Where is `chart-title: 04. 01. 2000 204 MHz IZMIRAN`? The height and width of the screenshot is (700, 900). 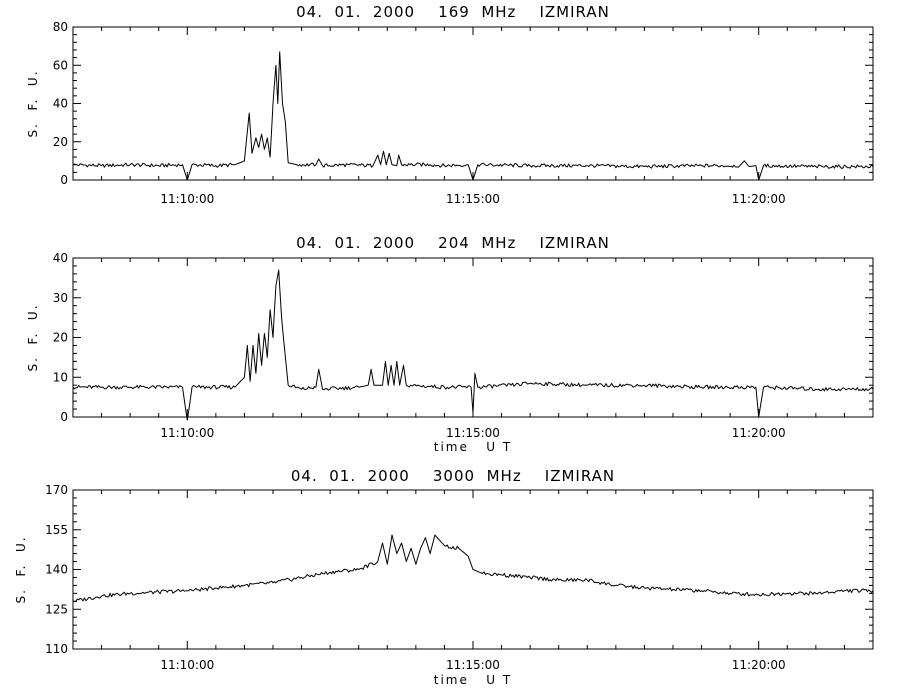 chart-title: 04. 01. 2000 204 MHz IZMIRAN is located at coordinates (453, 243).